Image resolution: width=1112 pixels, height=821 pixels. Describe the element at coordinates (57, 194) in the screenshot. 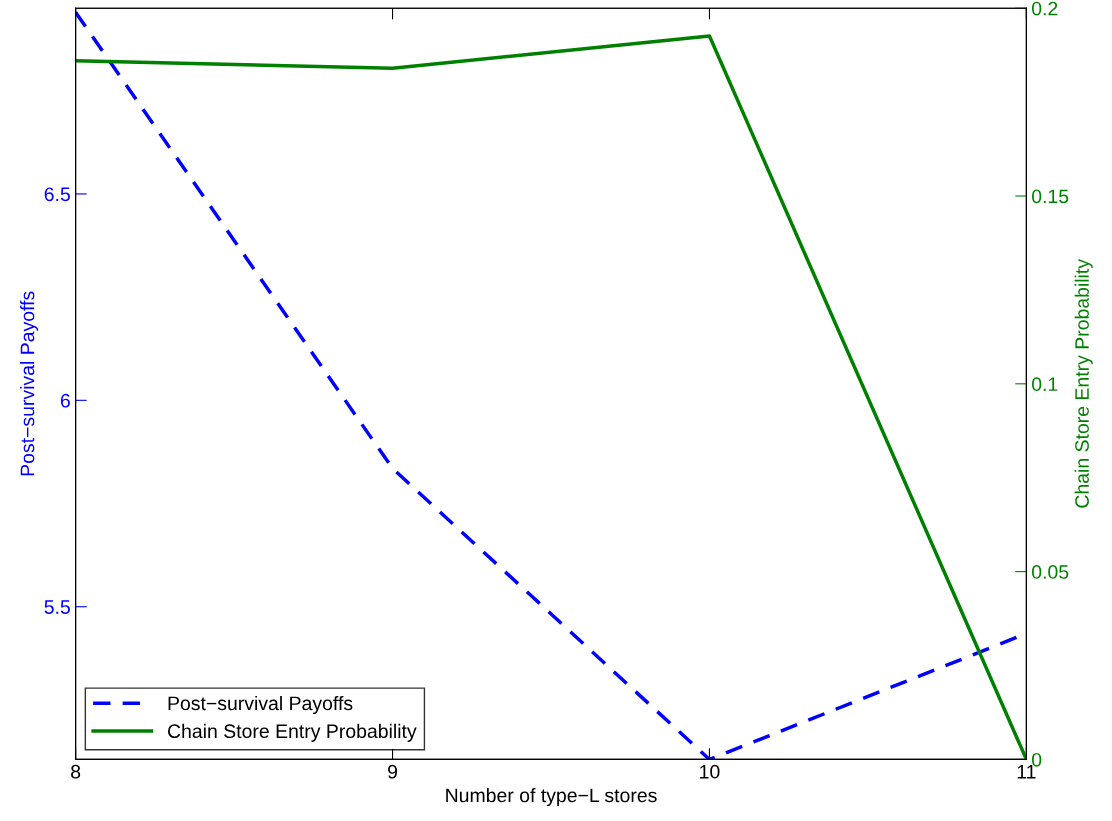

I see `y-tick-label: 6.5` at that location.